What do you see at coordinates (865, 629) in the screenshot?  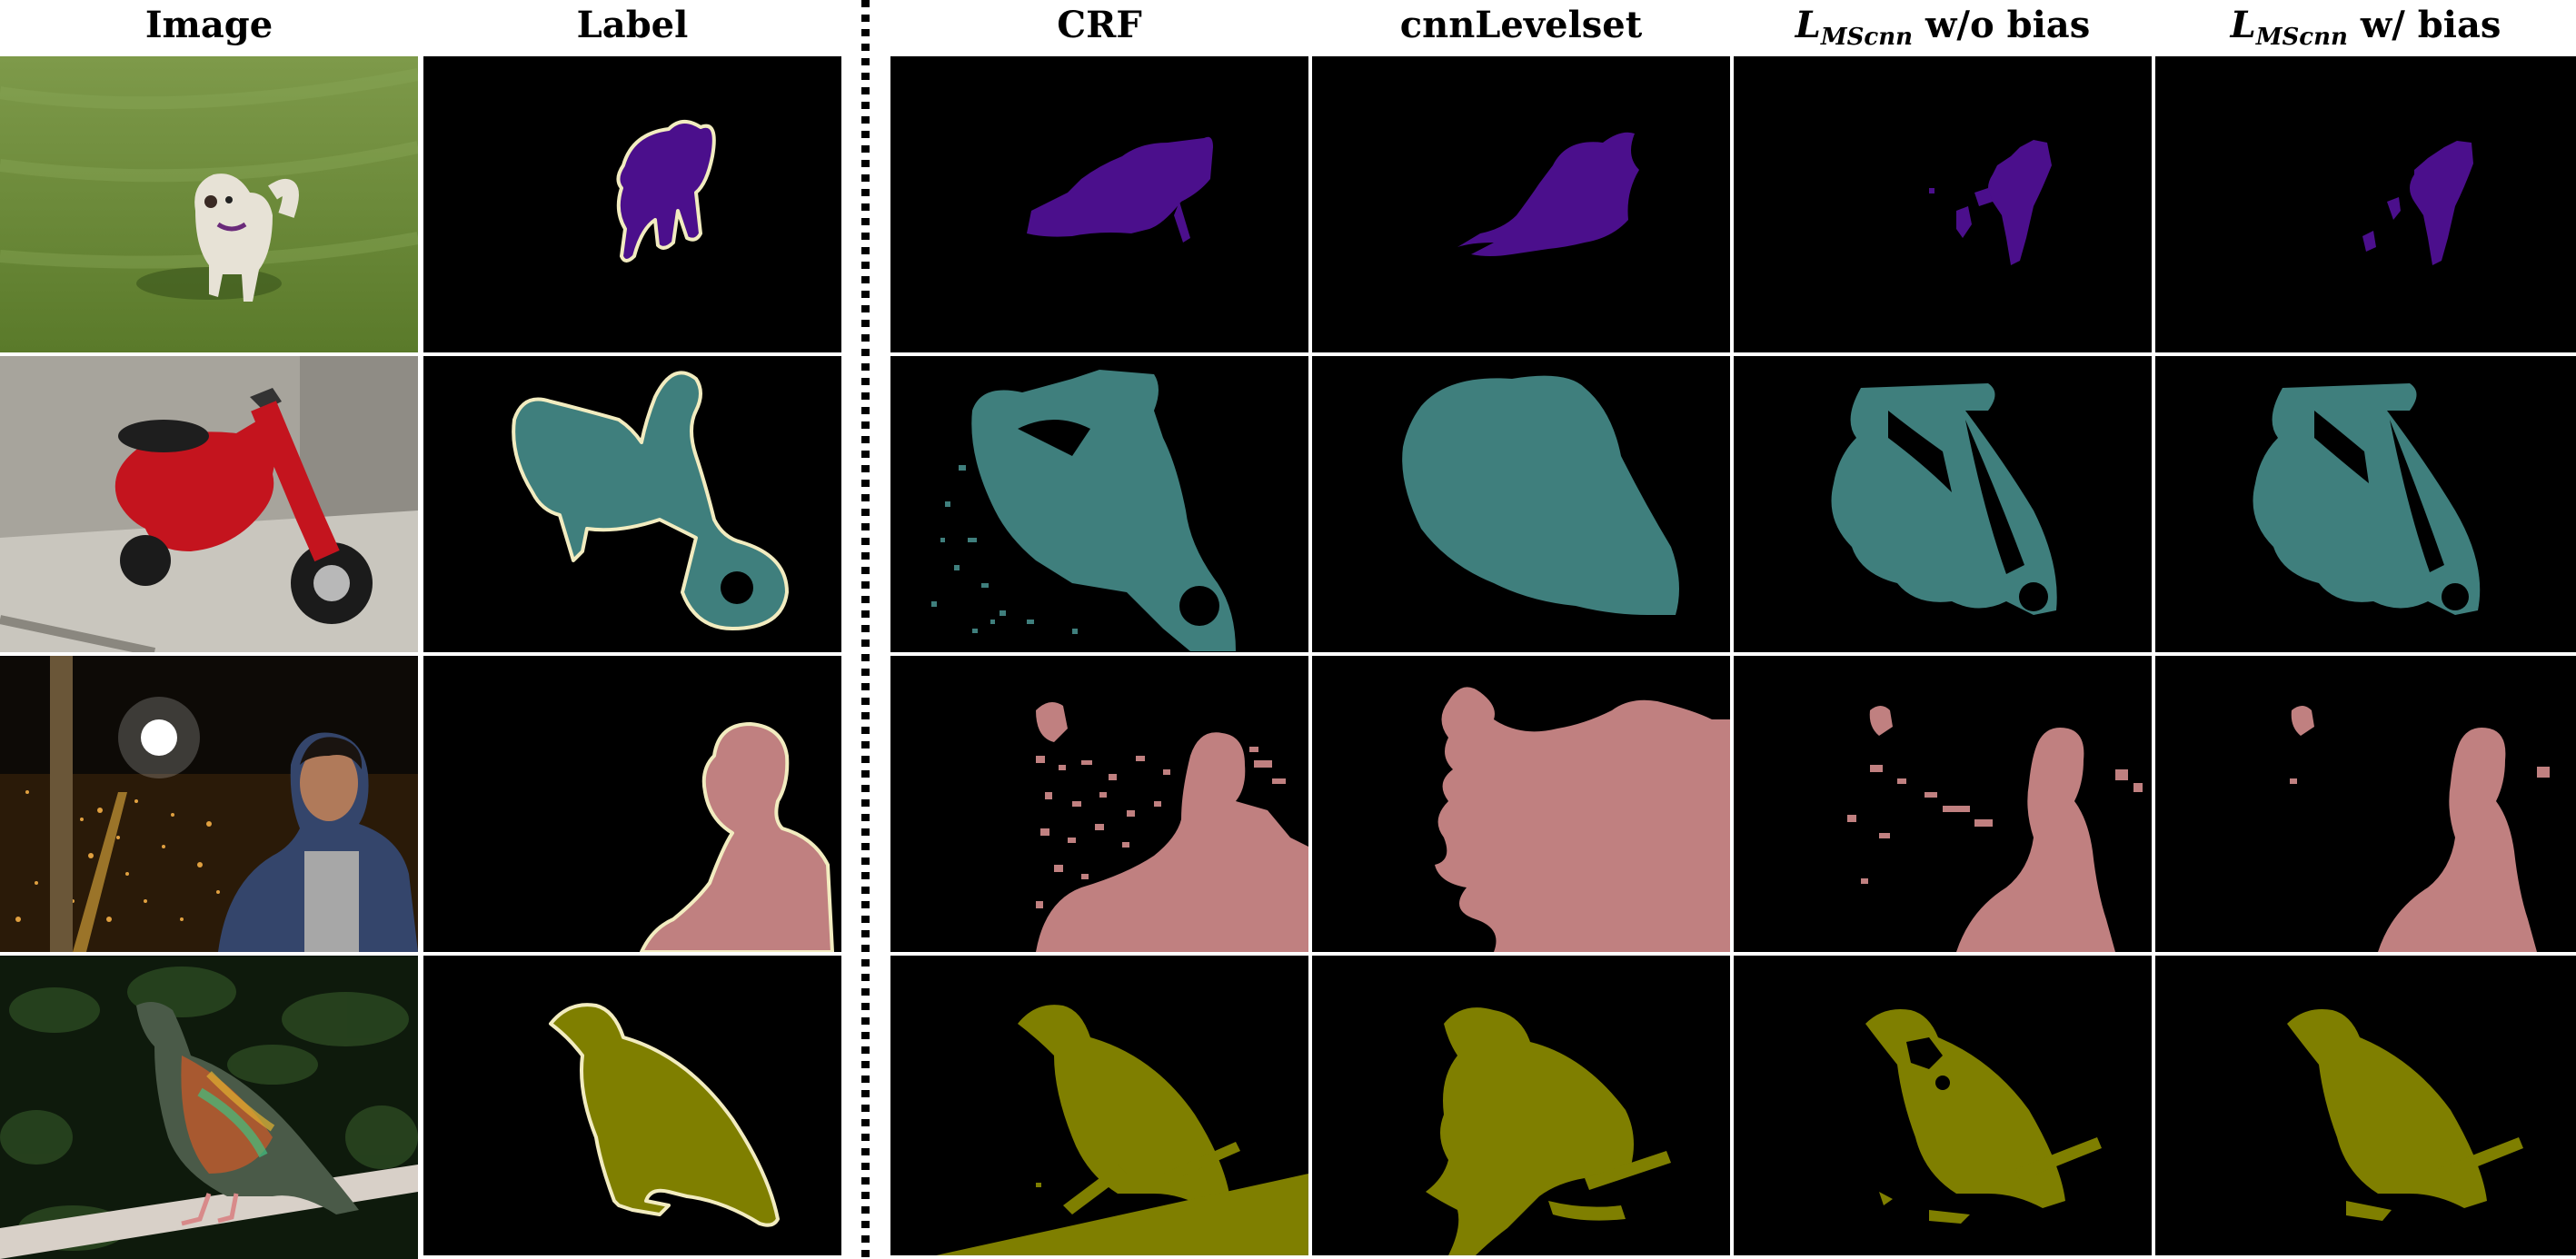 I see `dotted-separator` at bounding box center [865, 629].